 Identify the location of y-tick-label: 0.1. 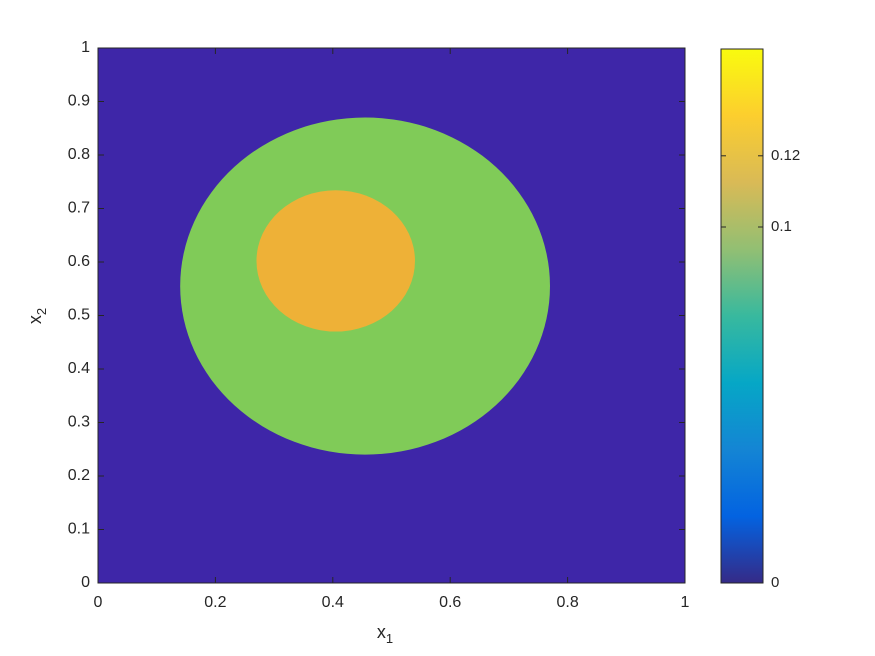
(79, 529).